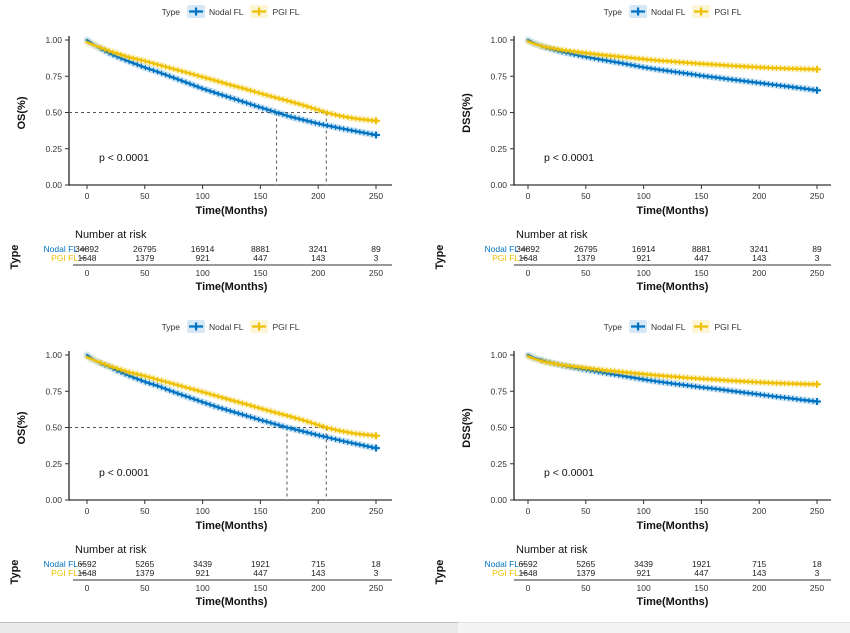 The width and height of the screenshot is (850, 633). I want to click on risk-x-tick-label: 100, so click(644, 588).